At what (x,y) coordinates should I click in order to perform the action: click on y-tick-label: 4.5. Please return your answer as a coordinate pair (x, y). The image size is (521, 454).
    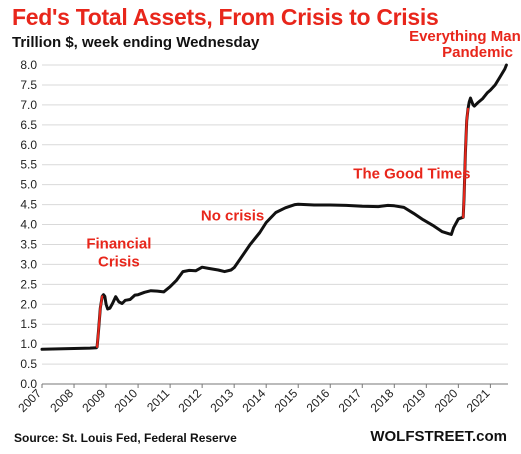
    Looking at the image, I should click on (28, 205).